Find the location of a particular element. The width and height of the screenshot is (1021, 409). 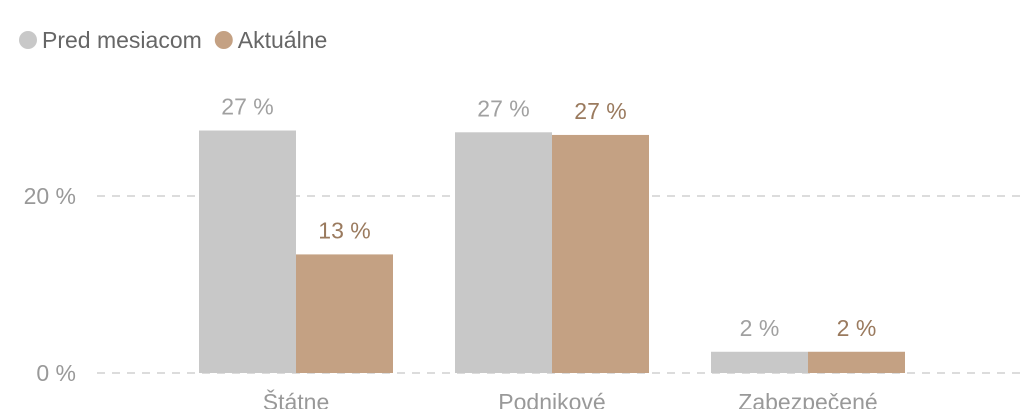

y-tick-label: 0 % is located at coordinates (56, 373).